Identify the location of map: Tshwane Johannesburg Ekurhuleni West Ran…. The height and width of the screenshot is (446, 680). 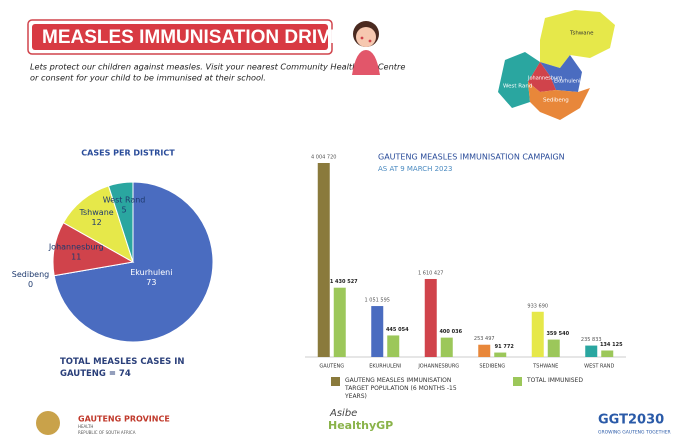
(556, 65).